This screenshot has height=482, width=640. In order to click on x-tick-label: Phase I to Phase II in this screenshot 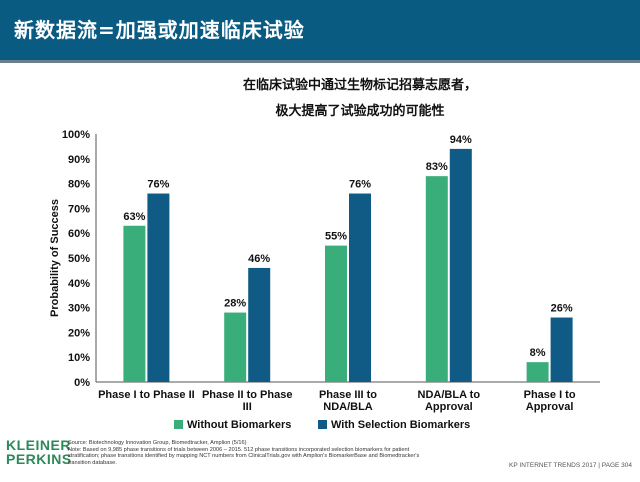, I will do `click(146, 395)`.